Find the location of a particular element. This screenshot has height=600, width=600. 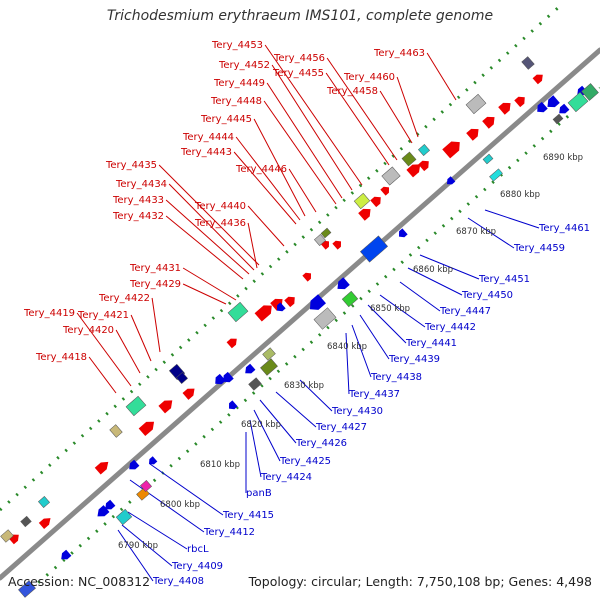

reverse-gene-label: Tery_4450 is located at coordinates (487, 295).